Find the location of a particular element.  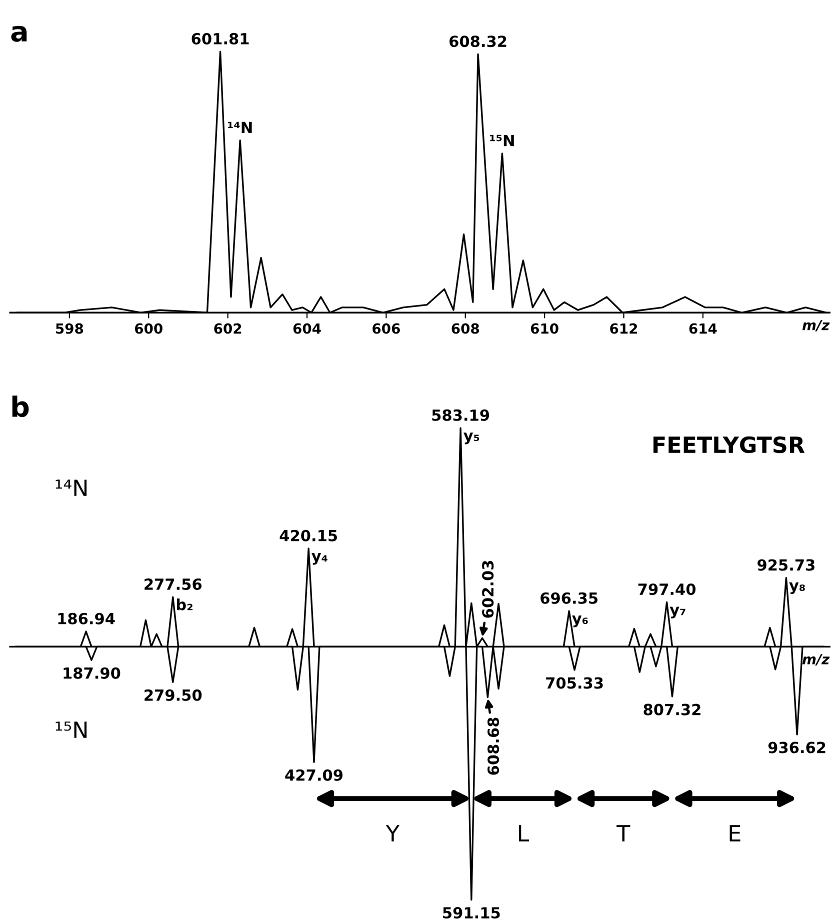

x-tick-label: 606 is located at coordinates (386, 328).